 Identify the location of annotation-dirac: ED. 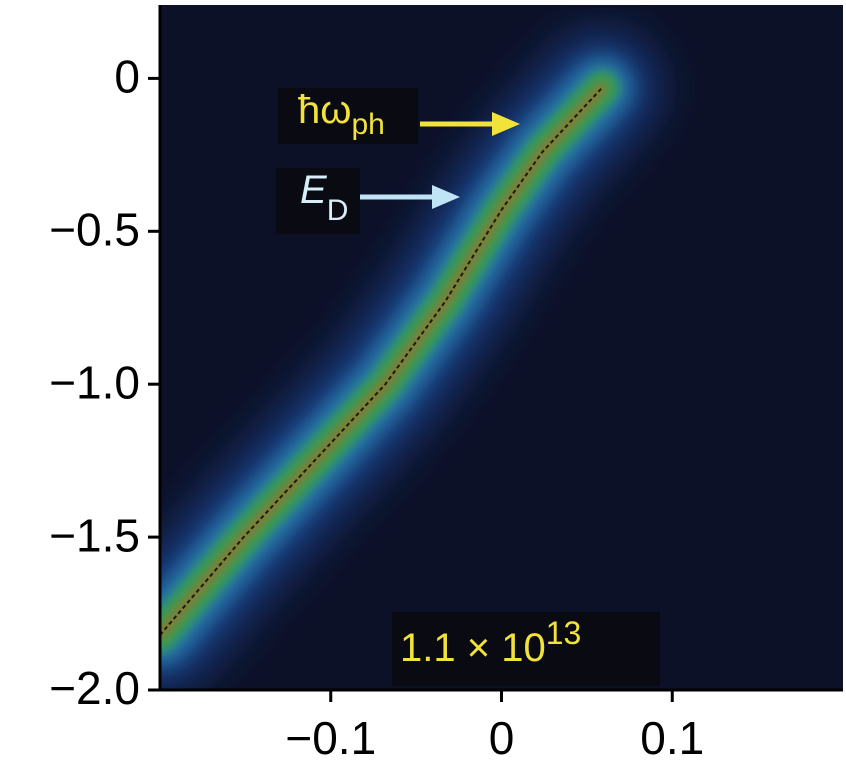
(324, 197).